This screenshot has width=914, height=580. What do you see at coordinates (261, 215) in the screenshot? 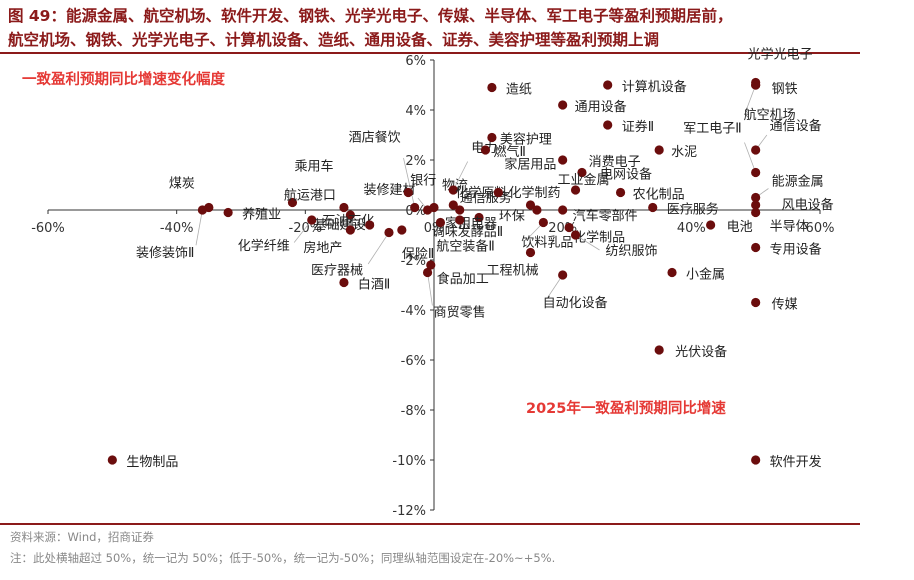
I see `point-label: 养殖业` at bounding box center [261, 215].